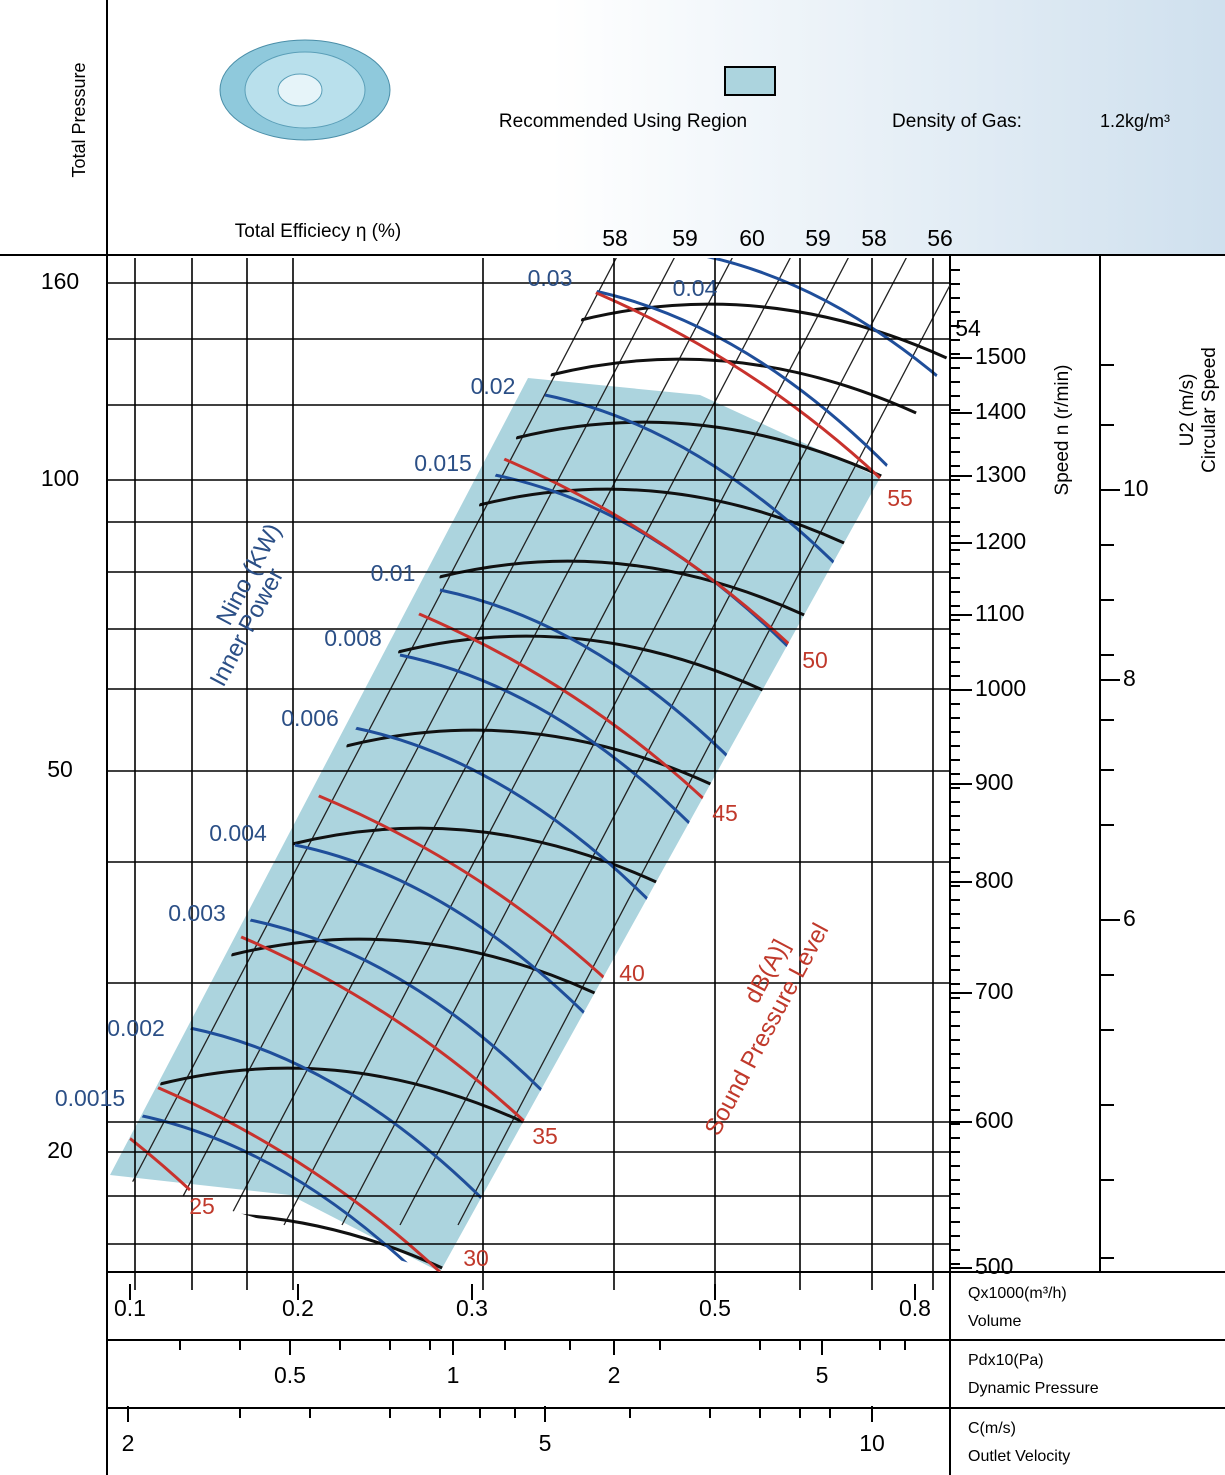 The image size is (1225, 1475). Describe the element at coordinates (493, 386) in the screenshot. I see `power-label: 0.02` at that location.